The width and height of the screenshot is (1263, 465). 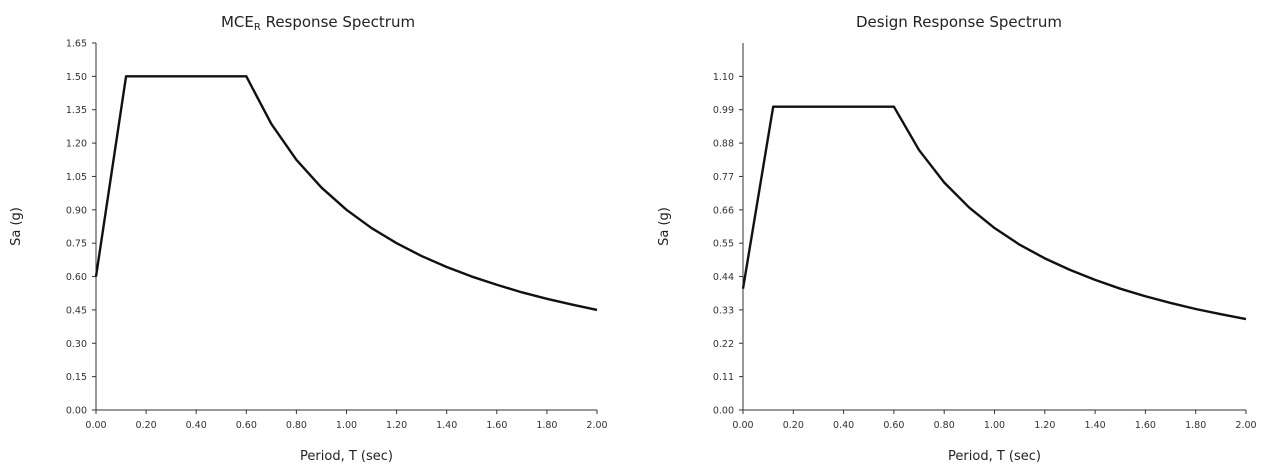 I want to click on y-tick-label: 0.75, so click(x=76, y=244).